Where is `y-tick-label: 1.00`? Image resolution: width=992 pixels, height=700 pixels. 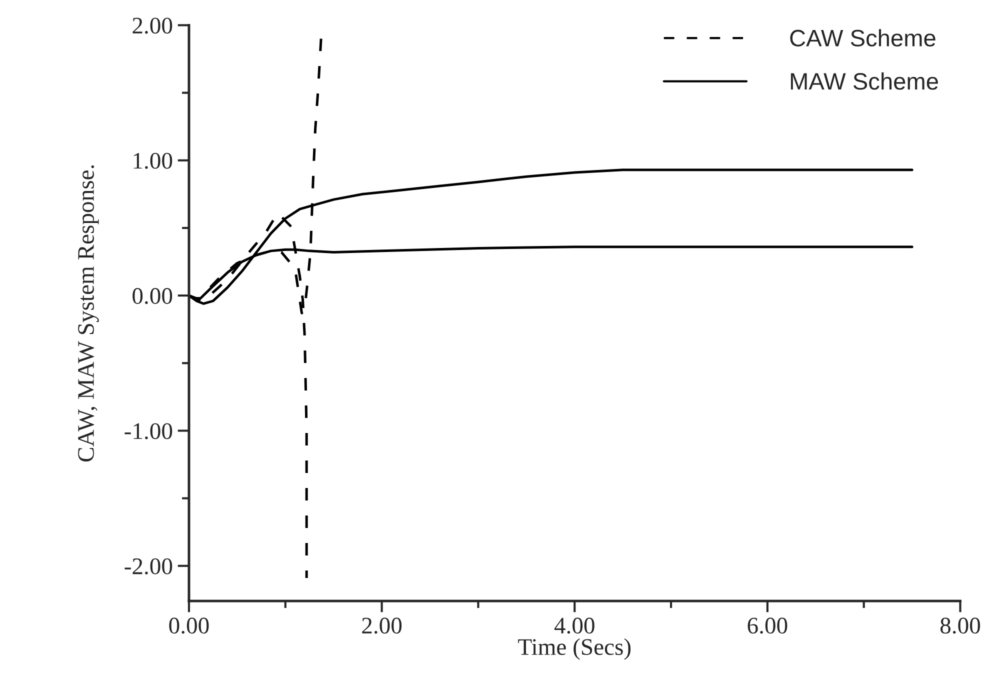 y-tick-label: 1.00 is located at coordinates (153, 160).